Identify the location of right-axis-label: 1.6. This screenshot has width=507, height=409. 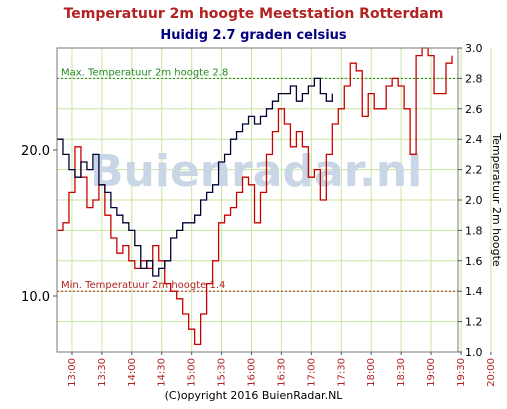
(474, 261).